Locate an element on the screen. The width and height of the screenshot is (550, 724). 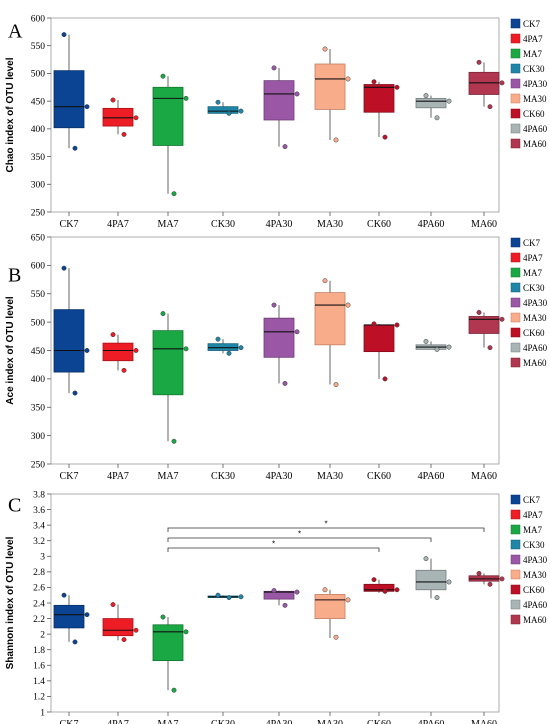
significance-bracket: * is located at coordinates (273, 546).